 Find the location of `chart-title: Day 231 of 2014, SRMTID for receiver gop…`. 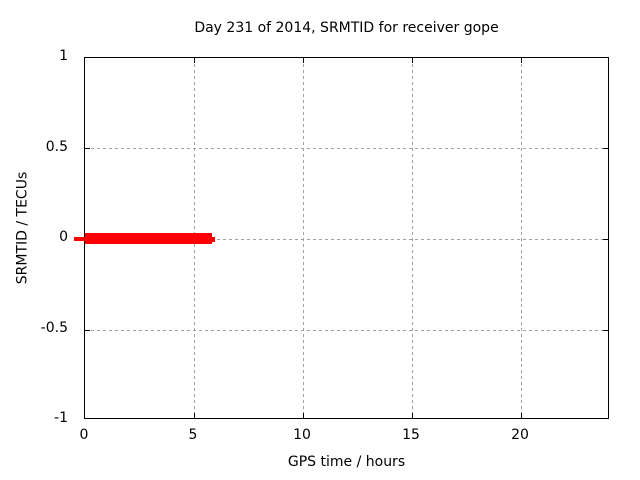

chart-title: Day 231 of 2014, SRMTID for receiver gop… is located at coordinates (346, 28).